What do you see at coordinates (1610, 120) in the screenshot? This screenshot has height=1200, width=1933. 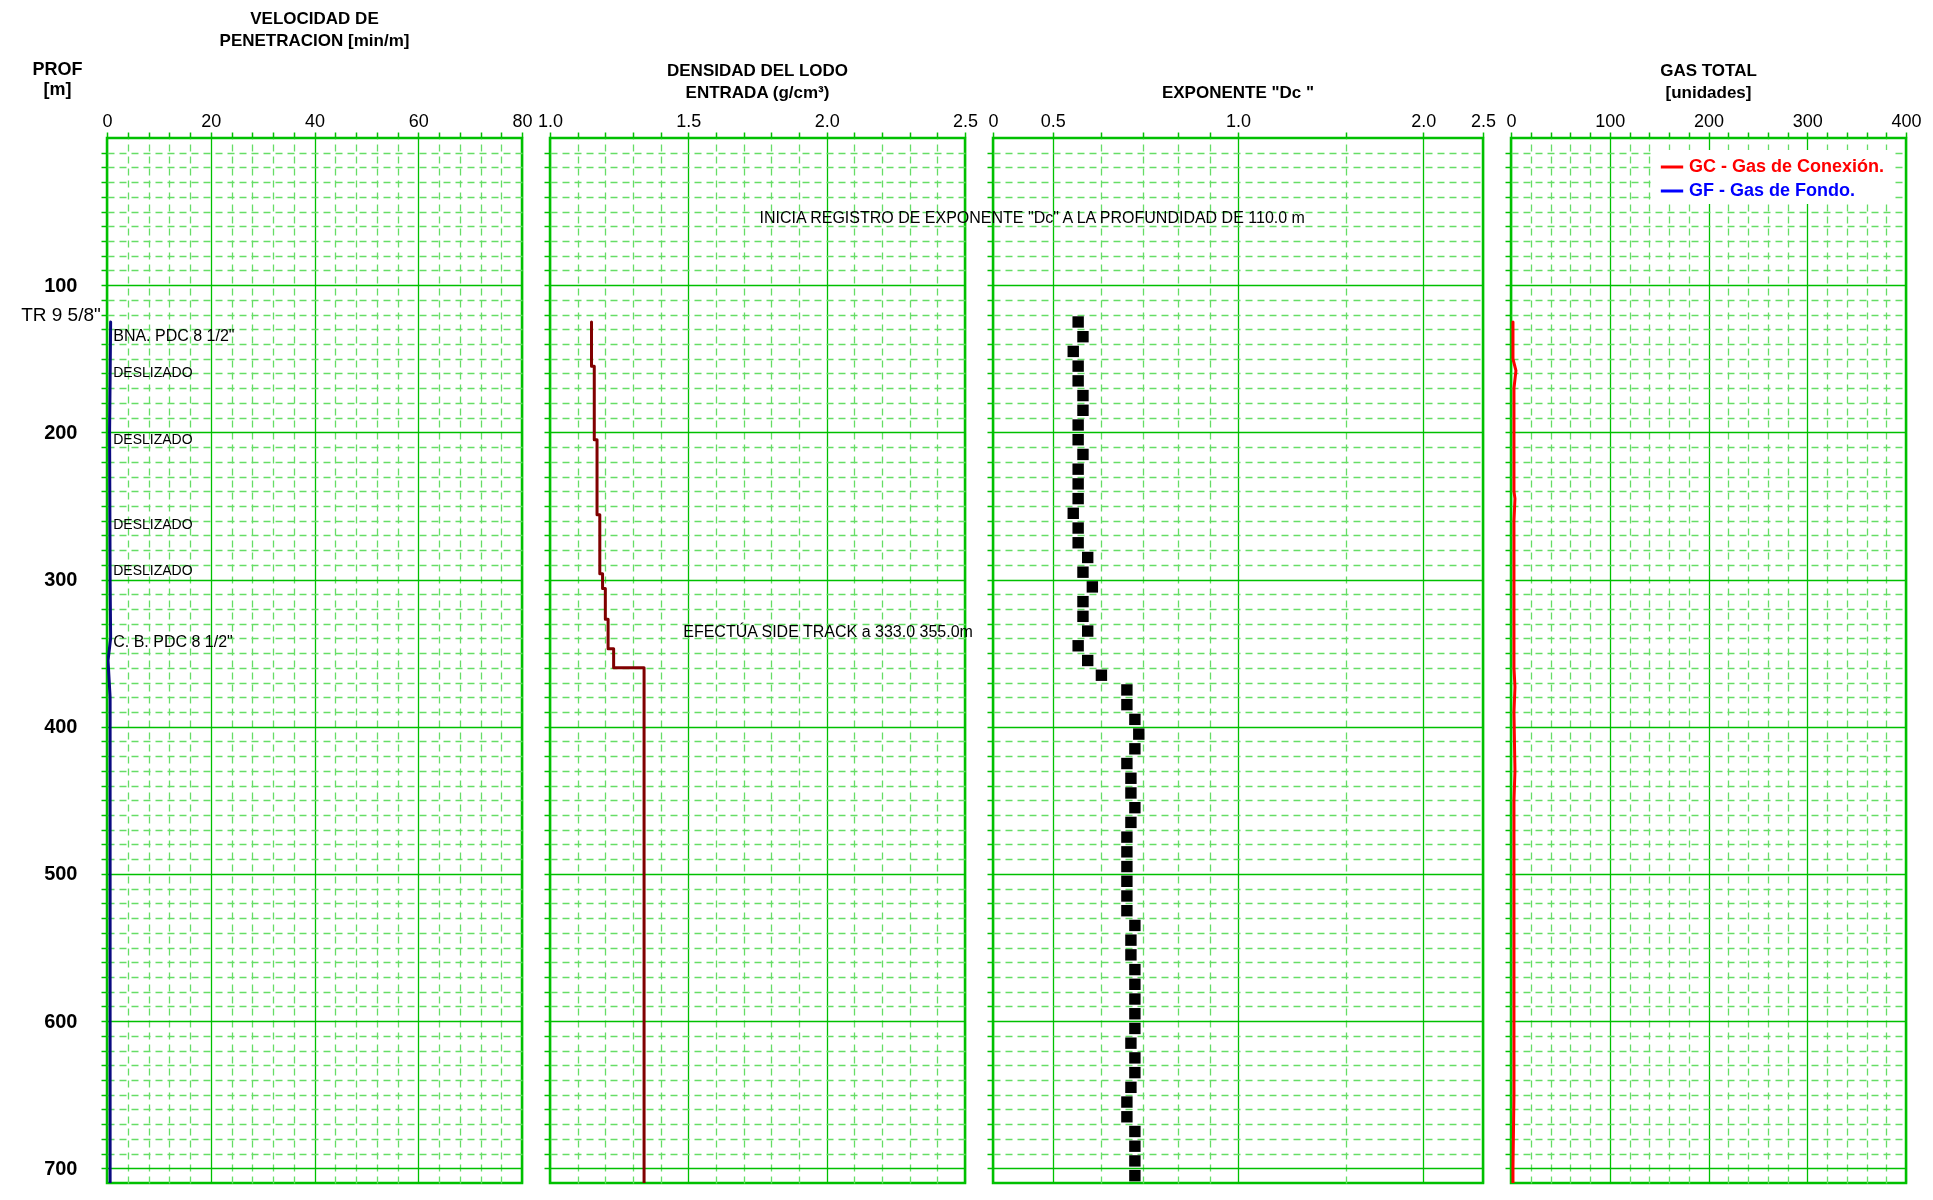 I see `x-tick-label: 100` at bounding box center [1610, 120].